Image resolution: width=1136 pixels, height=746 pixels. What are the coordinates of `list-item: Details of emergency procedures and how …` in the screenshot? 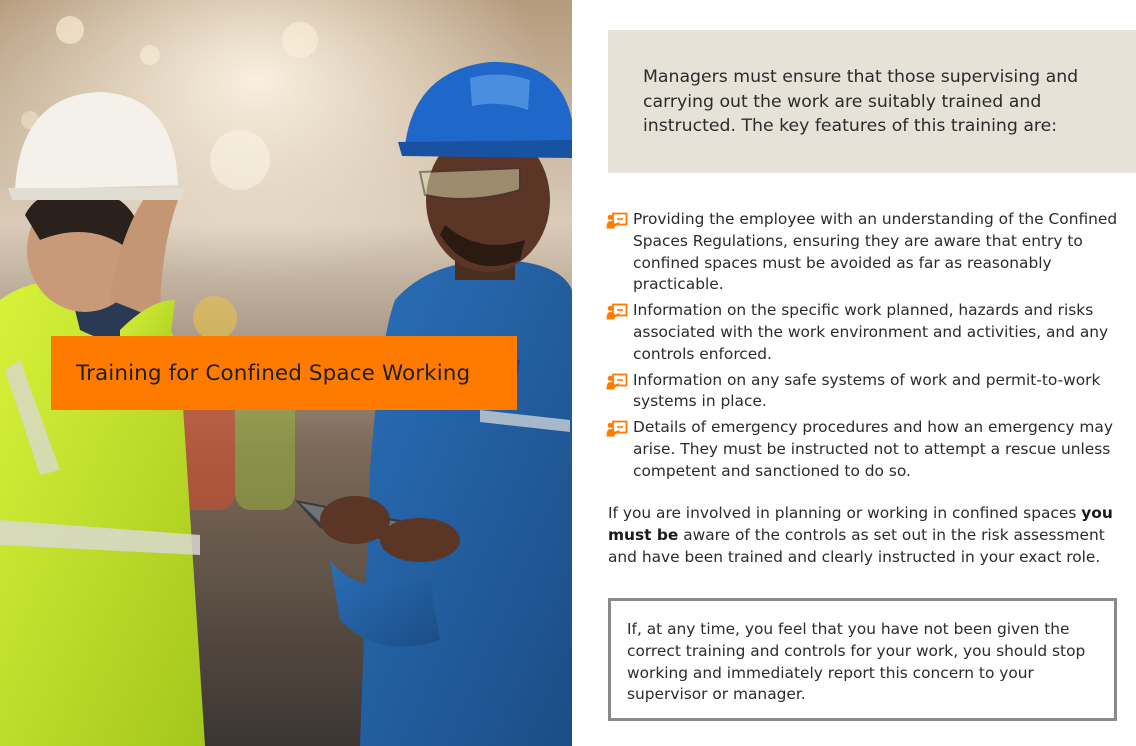 It's located at (865, 449).